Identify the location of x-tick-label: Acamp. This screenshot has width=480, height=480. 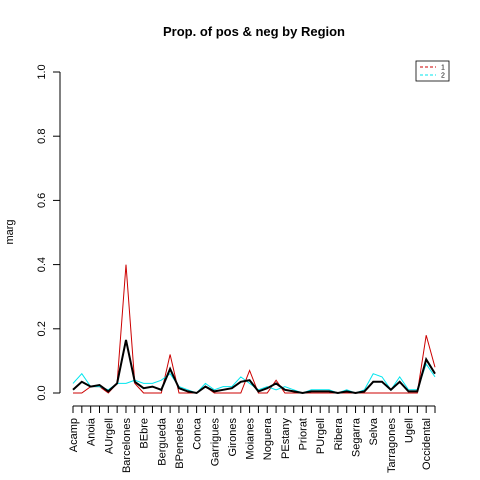
(74, 435).